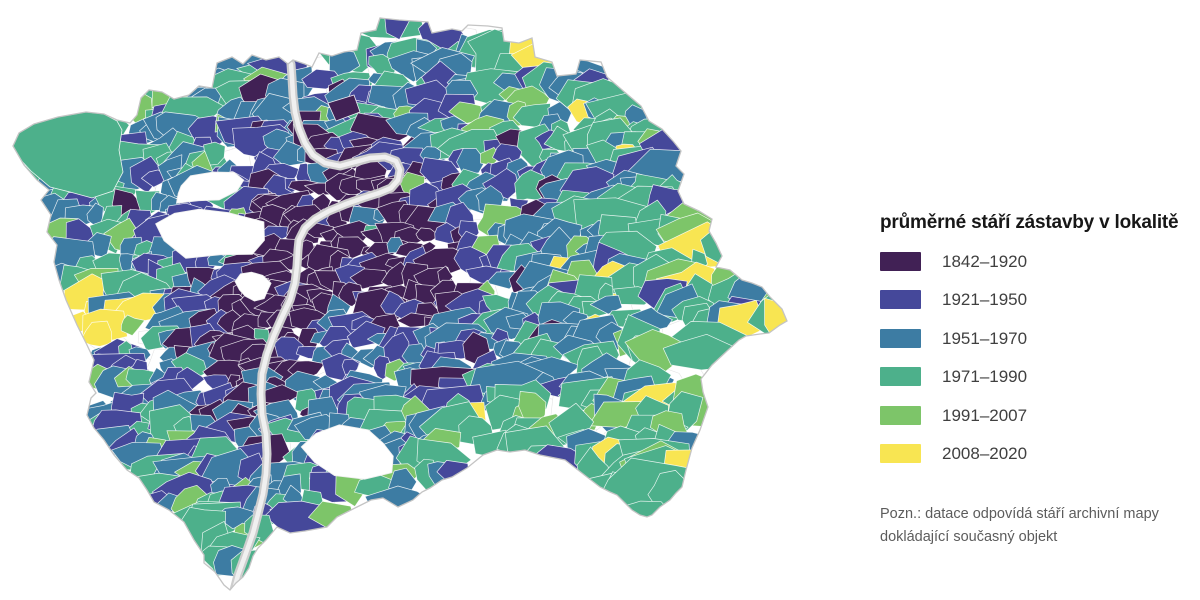 This screenshot has width=1200, height=600. What do you see at coordinates (1035, 377) in the screenshot?
I see `legend-item: 1971–1990` at bounding box center [1035, 377].